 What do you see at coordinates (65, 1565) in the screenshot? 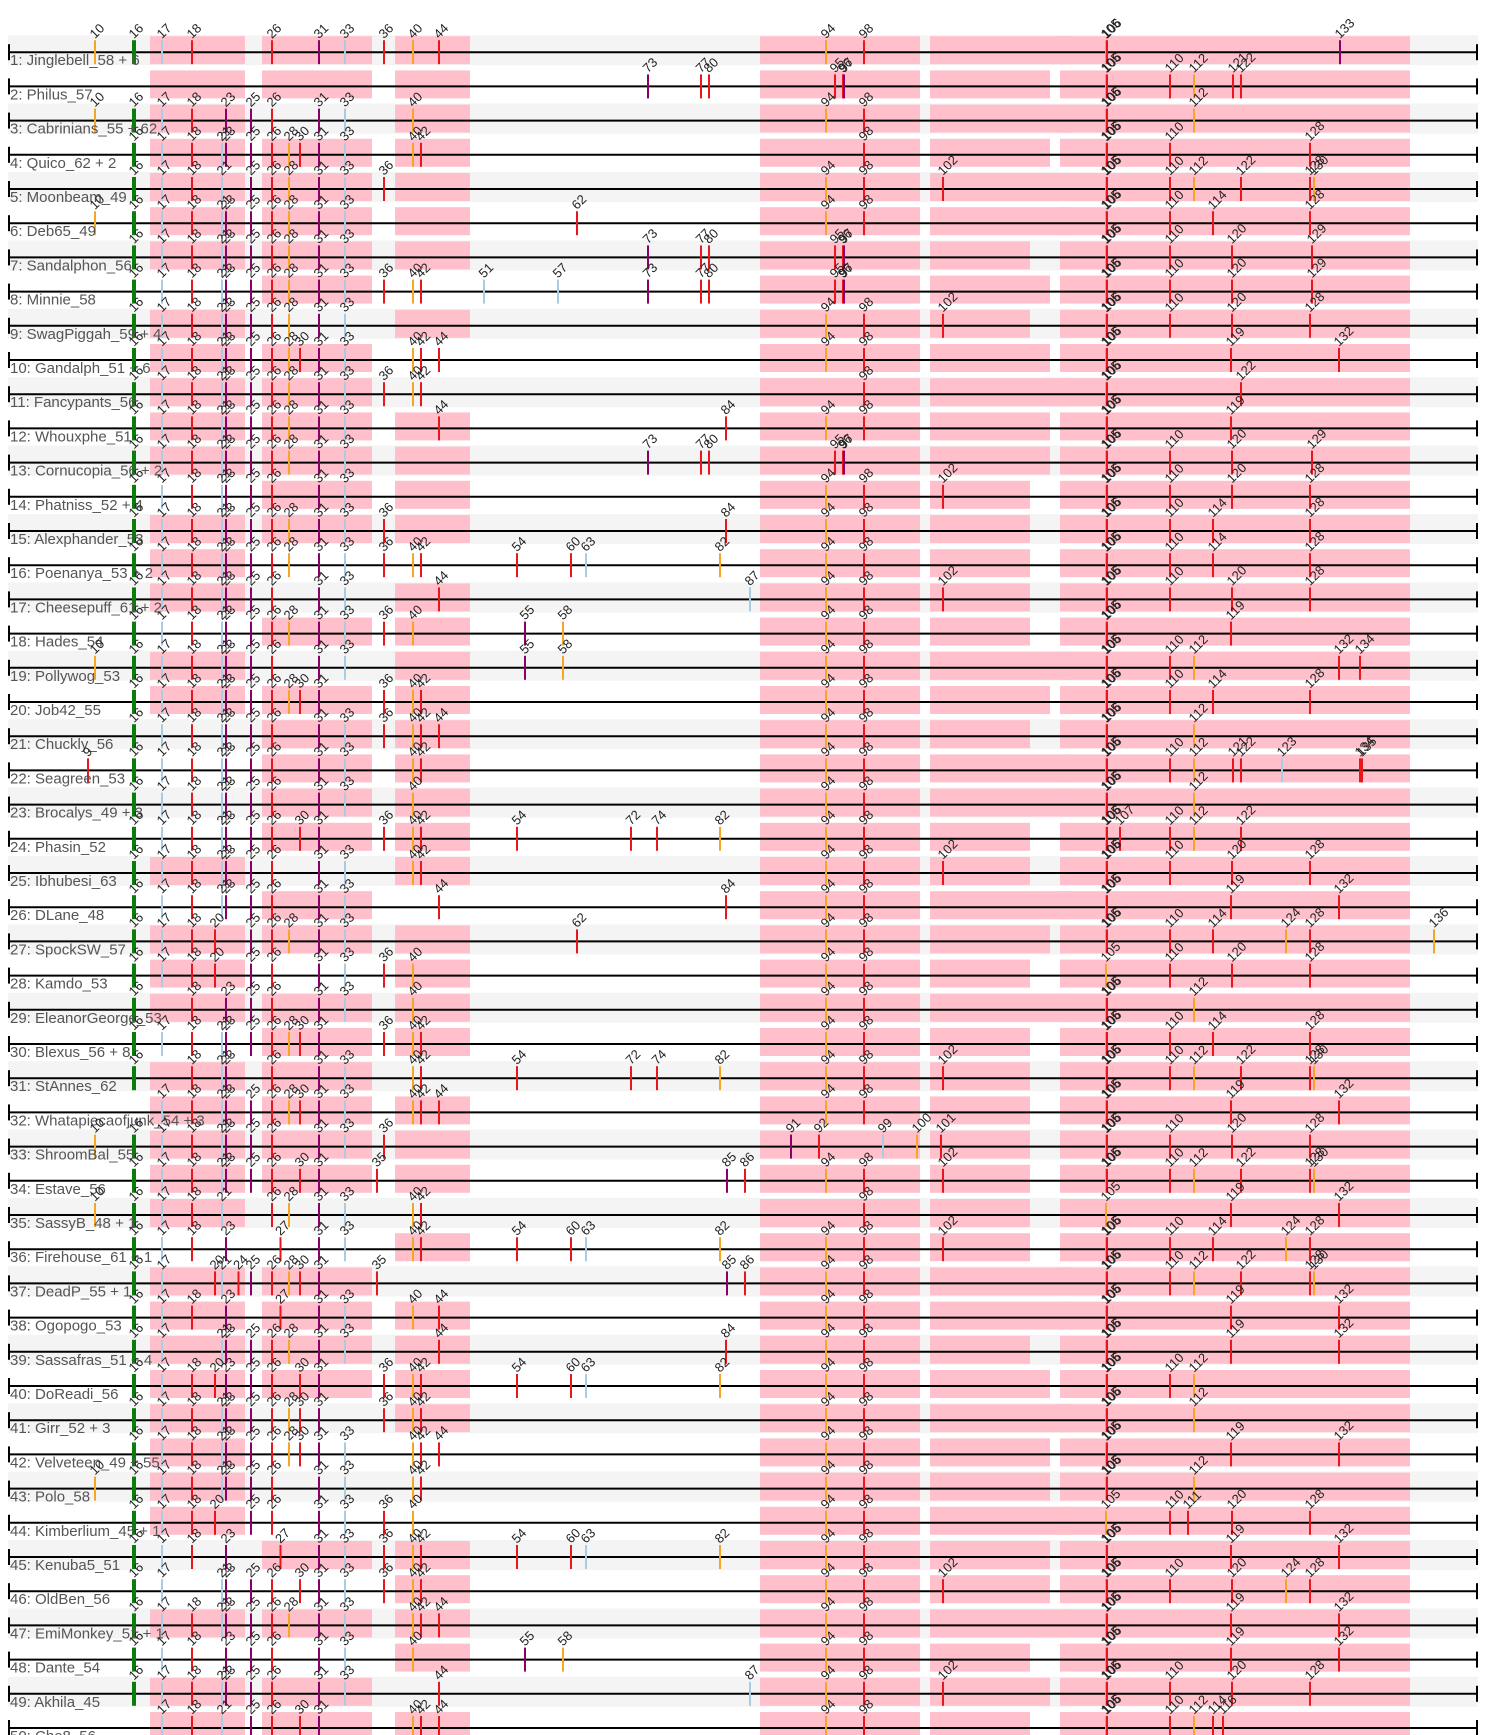
I see `row-label: 45: Kenuba5_51` at bounding box center [65, 1565].